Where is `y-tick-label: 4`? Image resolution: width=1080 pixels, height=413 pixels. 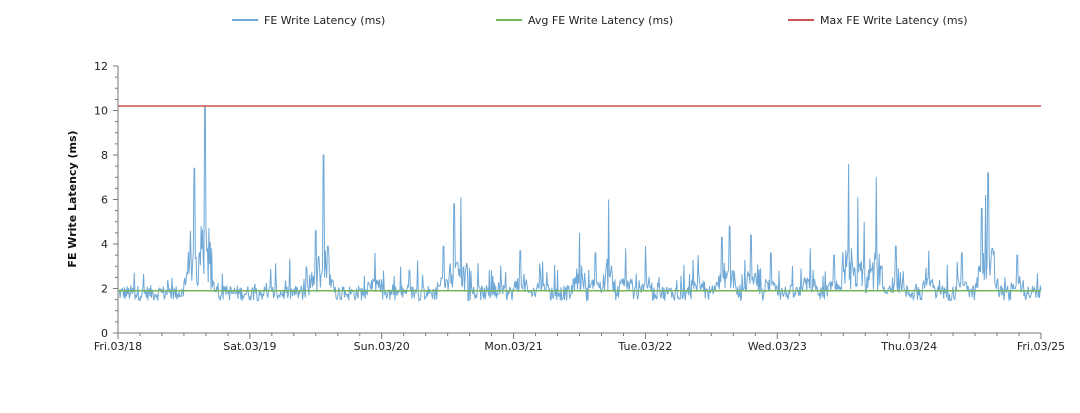 y-tick-label: 4 is located at coordinates (104, 244).